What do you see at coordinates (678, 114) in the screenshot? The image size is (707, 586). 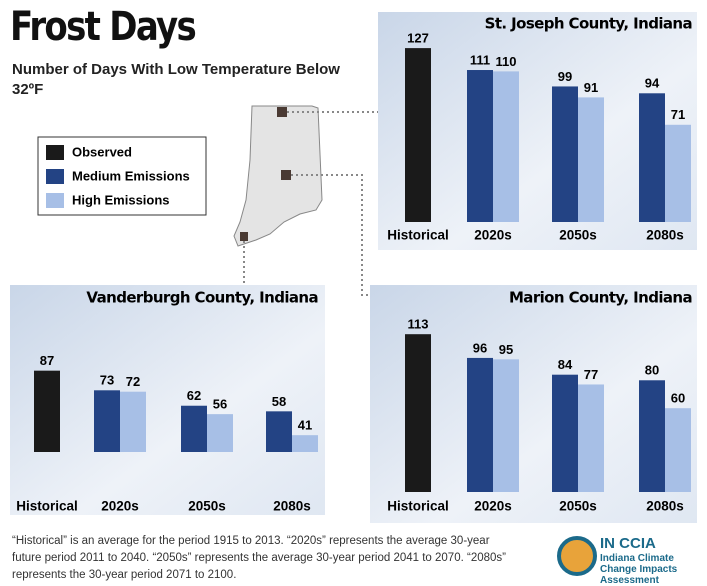 I see `value-label: 71` at bounding box center [678, 114].